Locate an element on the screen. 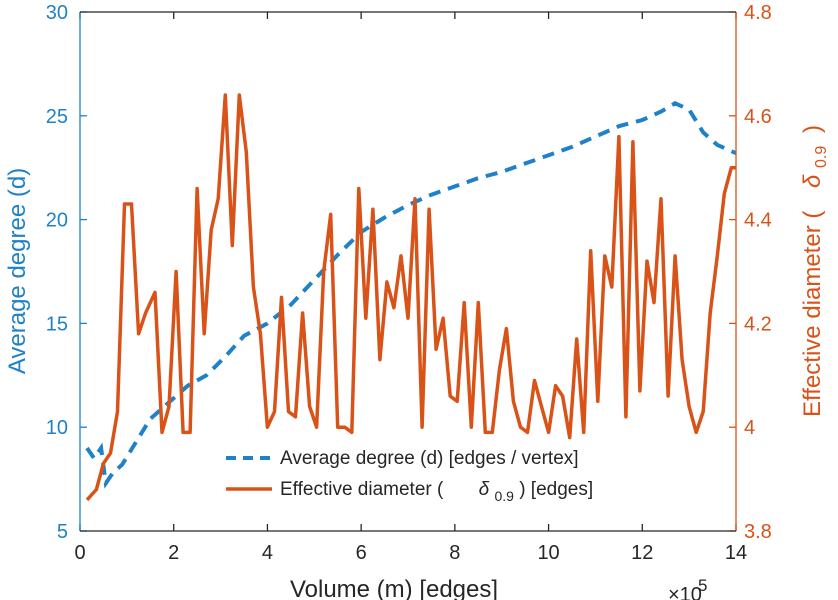 This screenshot has height=600, width=838. right-tick-label: 3.8 is located at coordinates (758, 532).